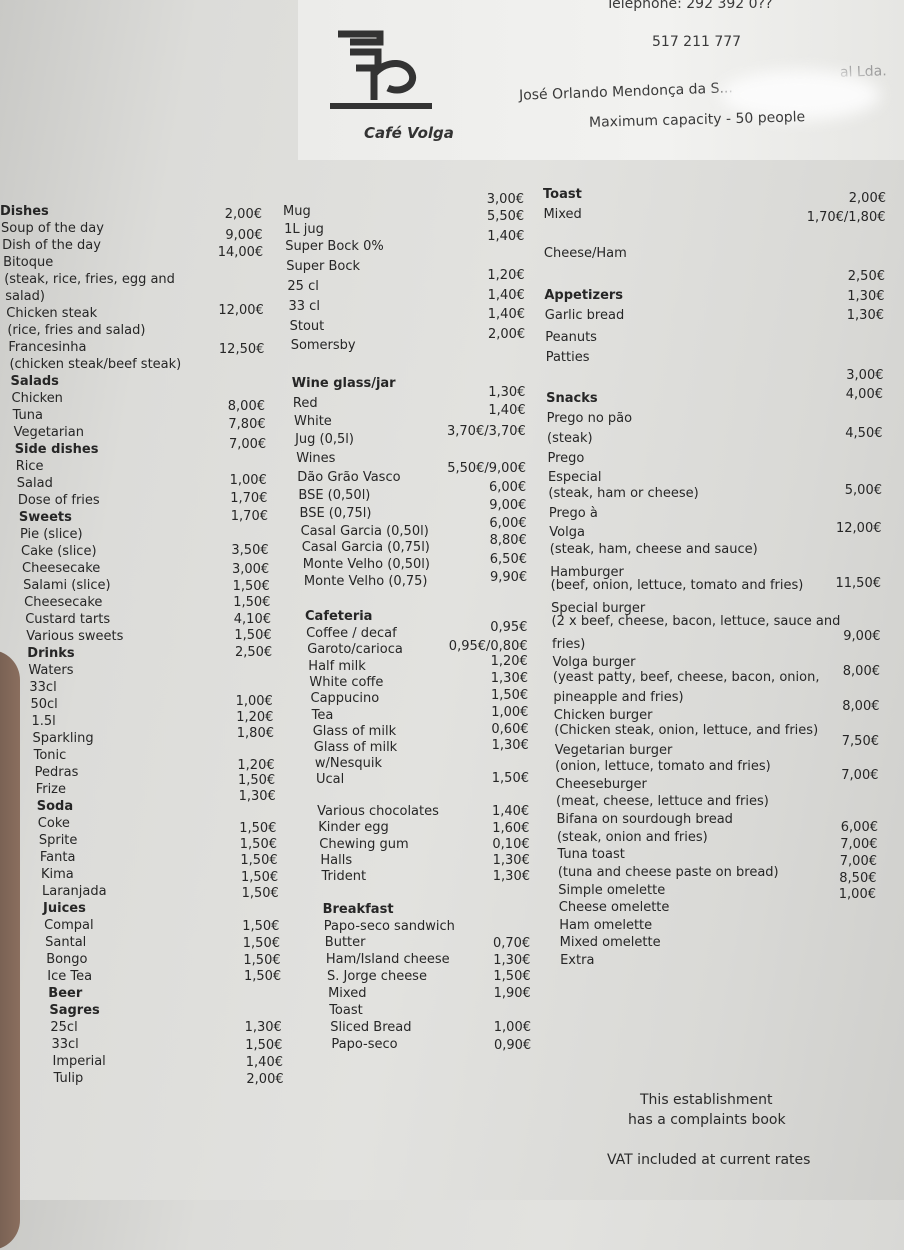  I want to click on menu-item-label: (steak, ham, cheese and sauce), so click(653, 549).